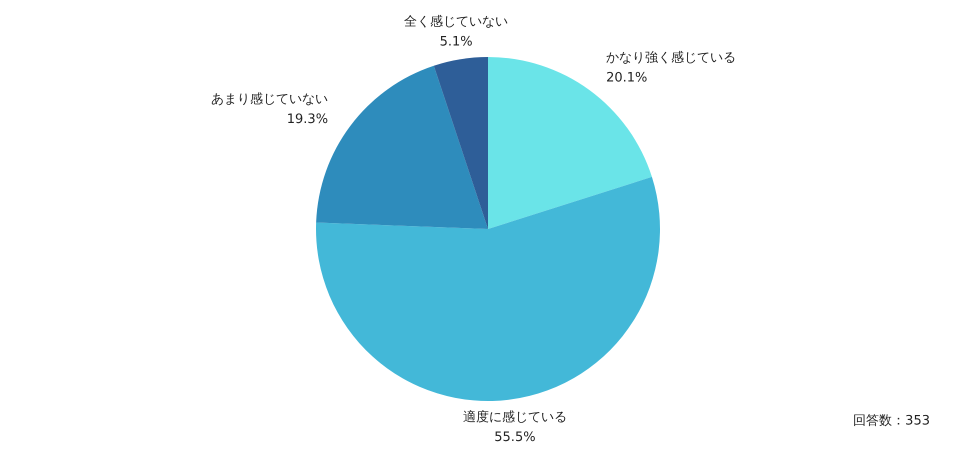 The height and width of the screenshot is (459, 976). What do you see at coordinates (891, 421) in the screenshot?
I see `text: 回答数：353` at bounding box center [891, 421].